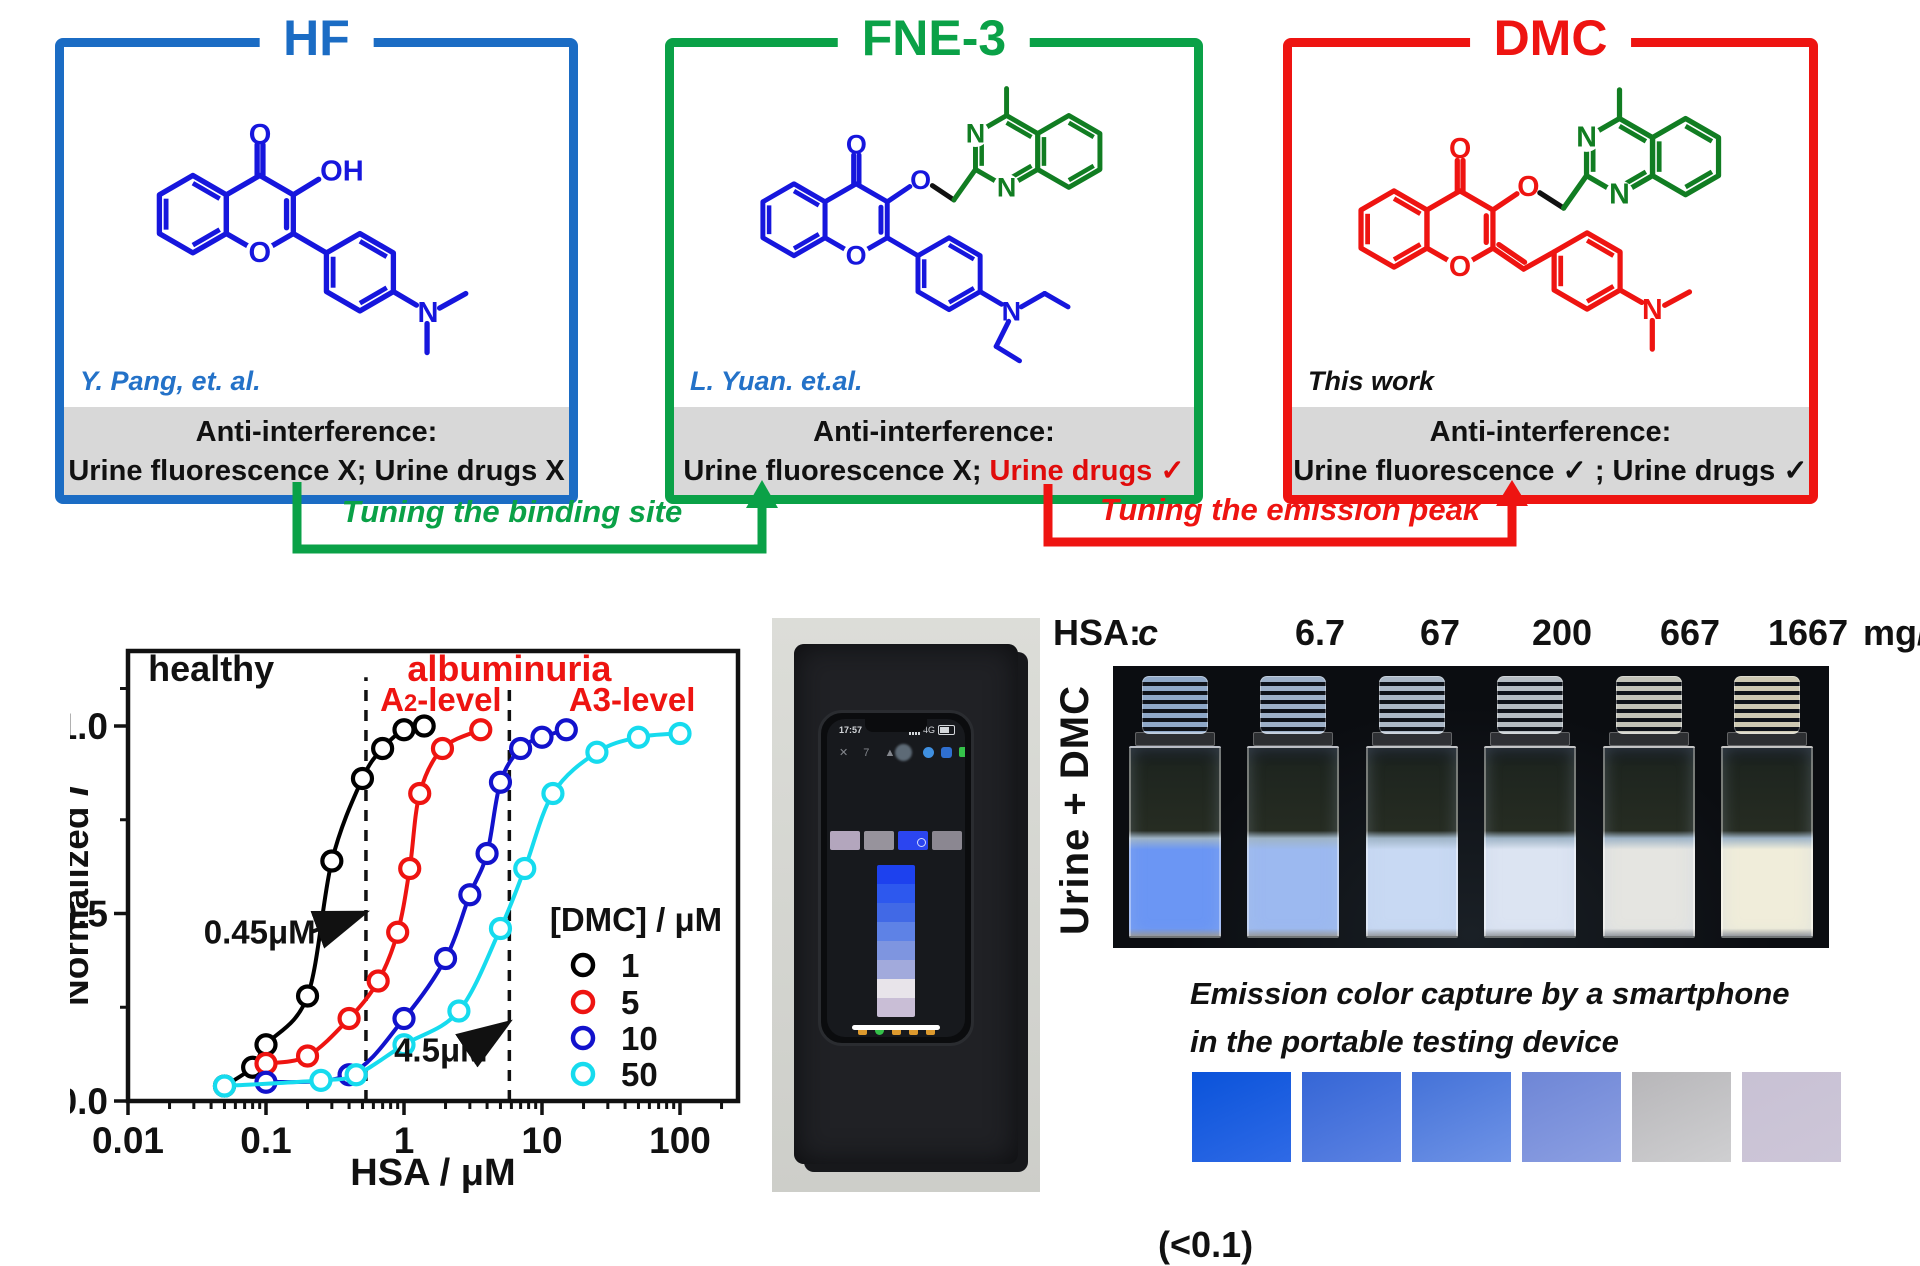 The width and height of the screenshot is (1920, 1266). I want to click on x-tick-label: 1, so click(404, 1140).